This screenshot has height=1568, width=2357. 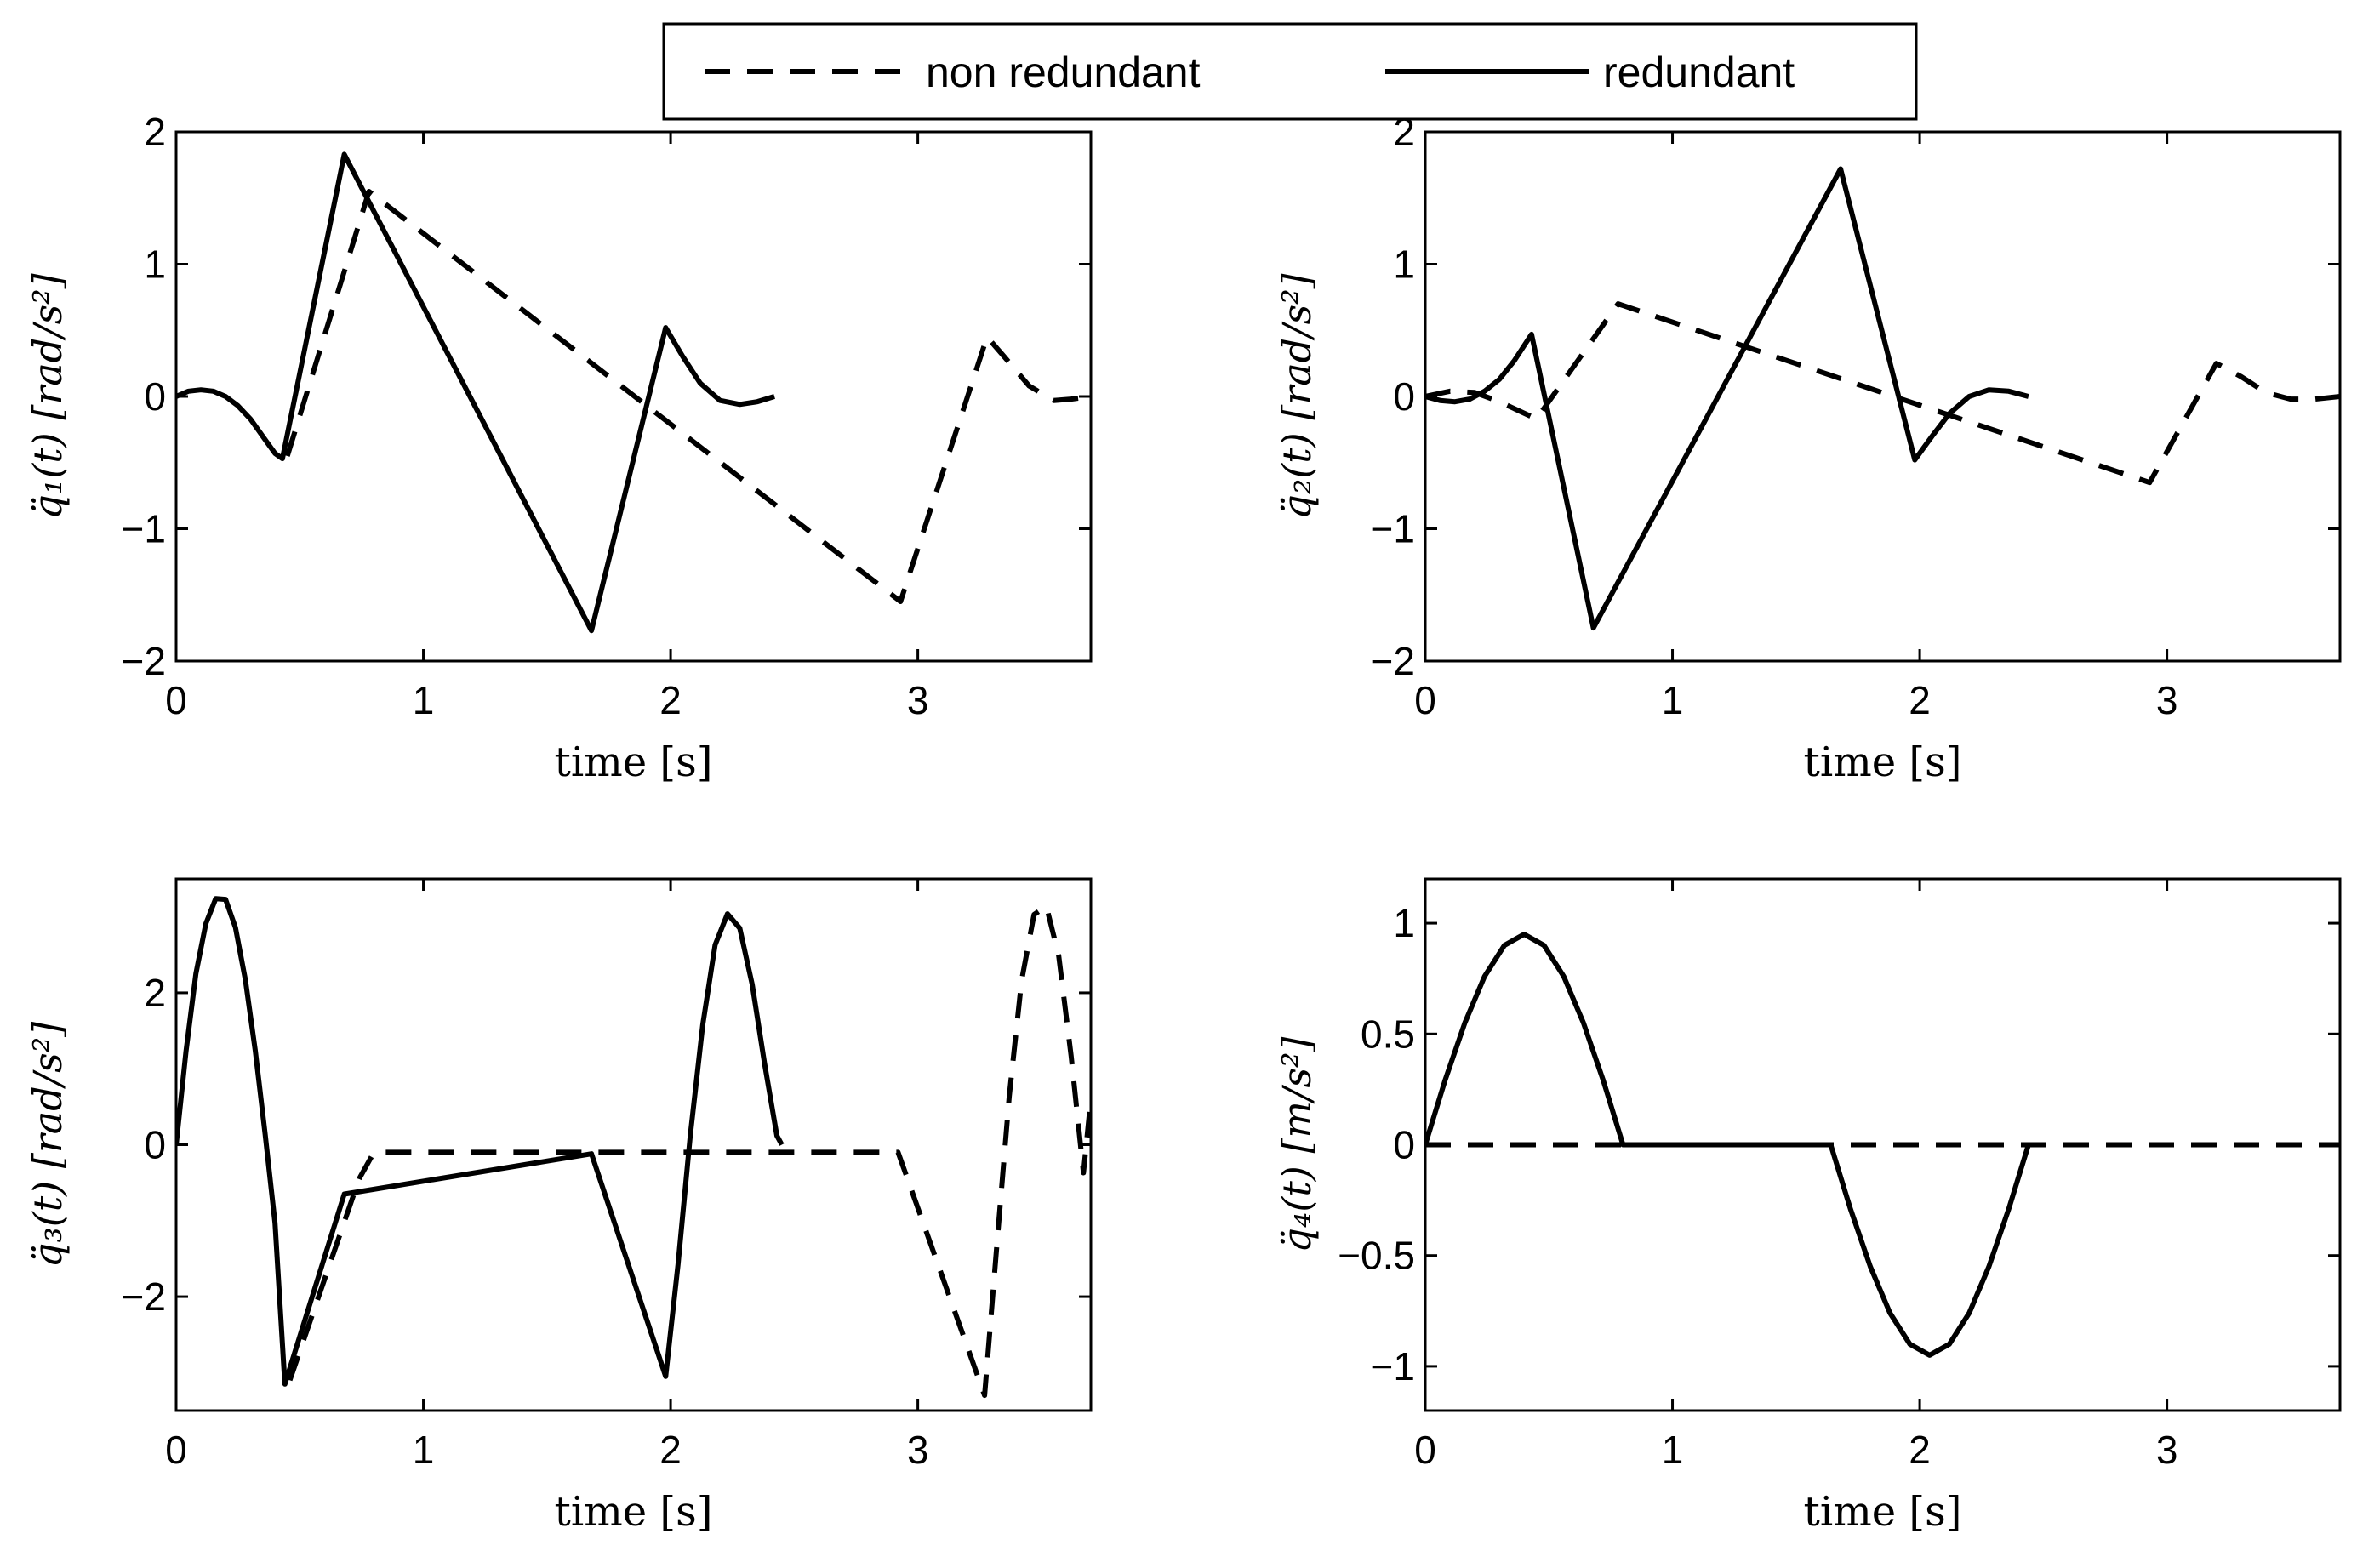 What do you see at coordinates (1699, 72) in the screenshot?
I see `legend-label-redundant: redundant` at bounding box center [1699, 72].